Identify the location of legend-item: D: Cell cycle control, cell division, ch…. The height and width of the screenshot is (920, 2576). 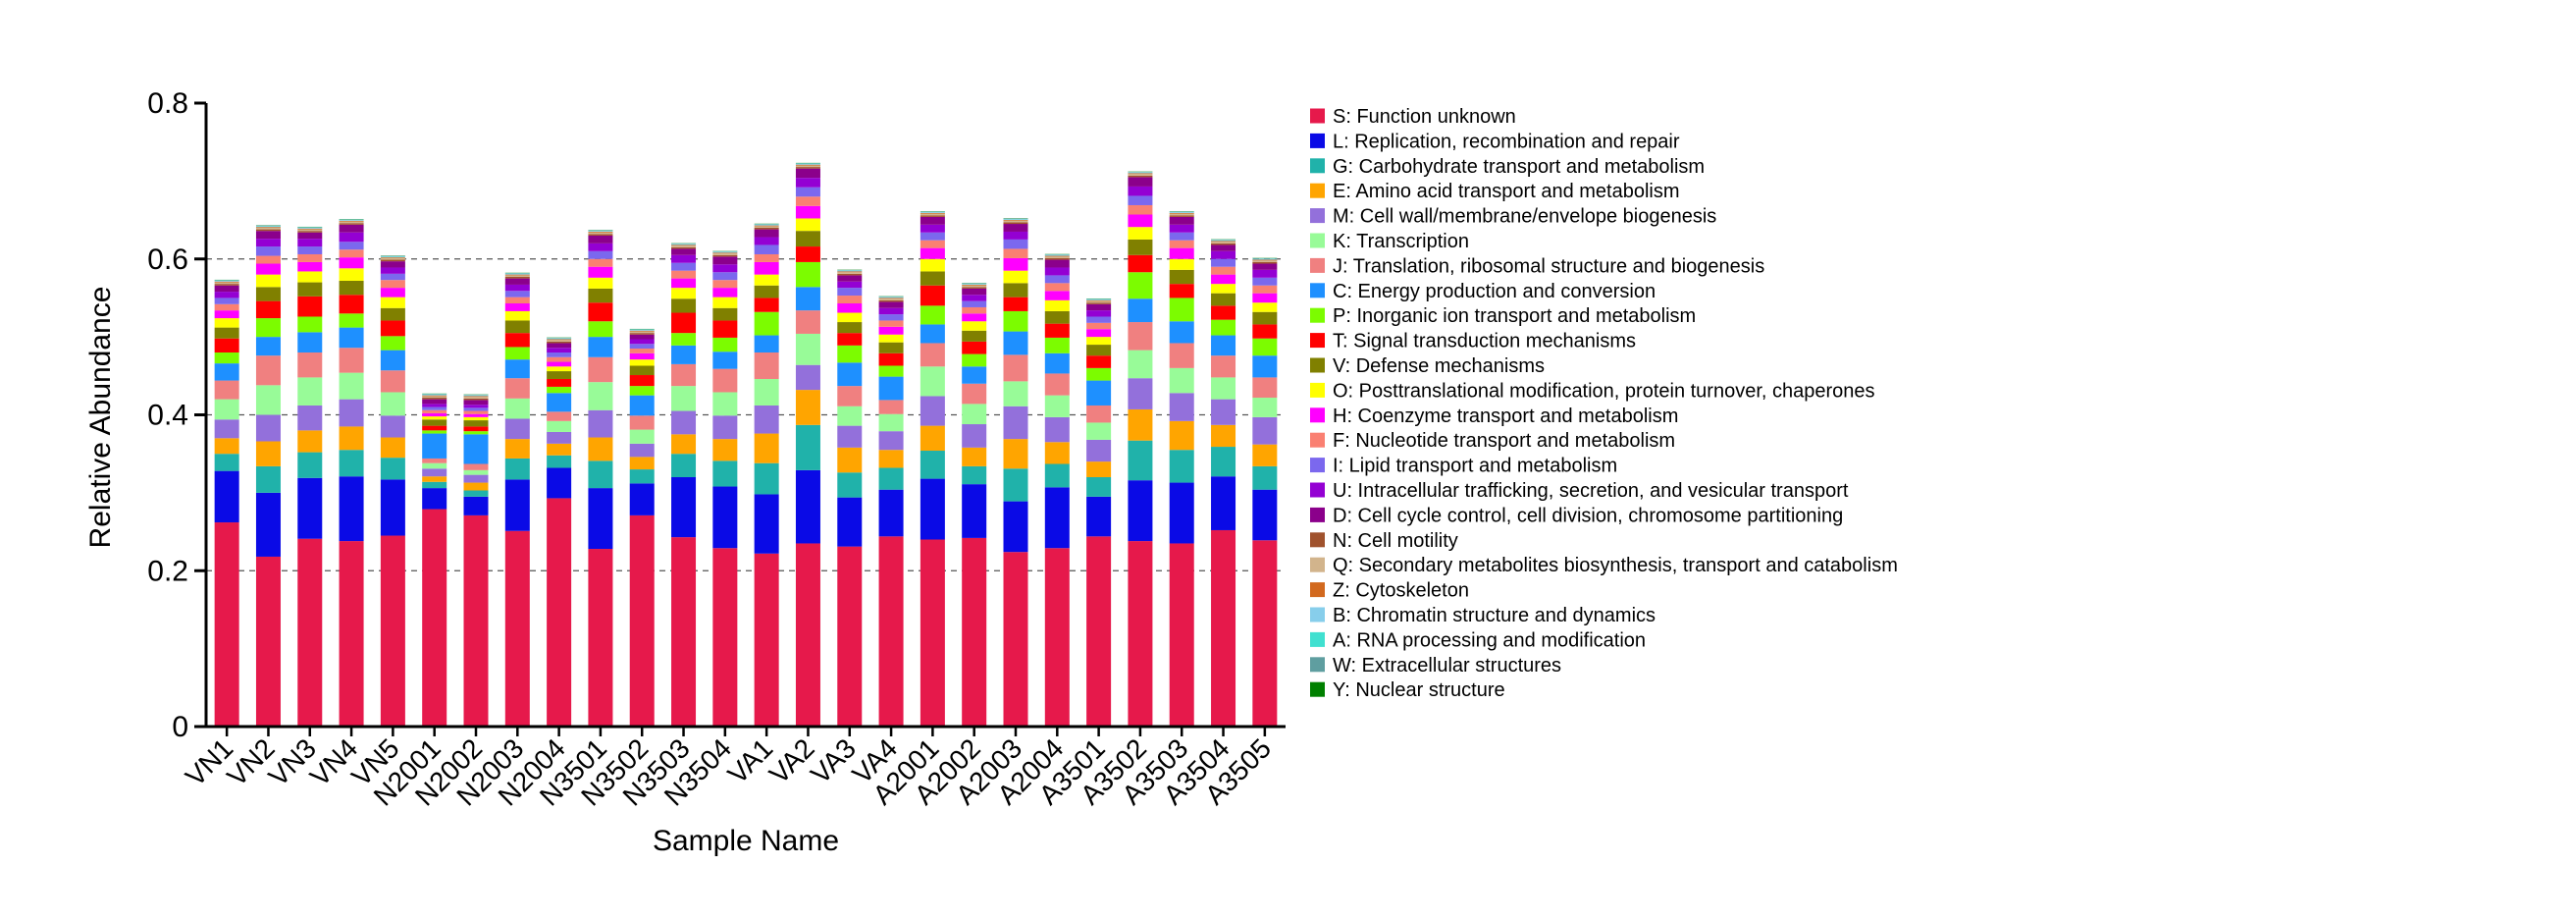
(1576, 516).